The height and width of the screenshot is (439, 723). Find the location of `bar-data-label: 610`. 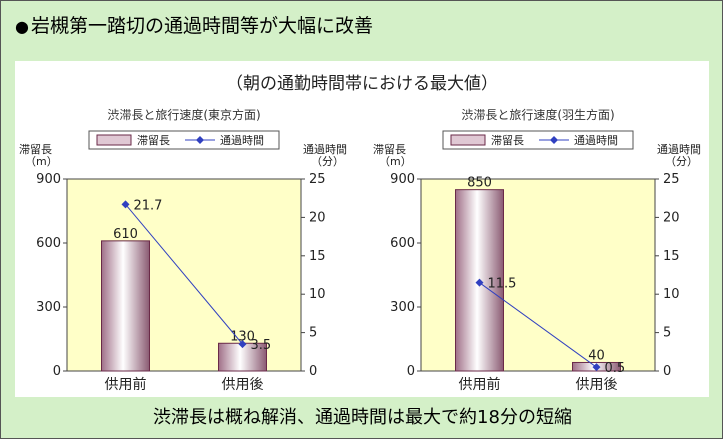

bar-data-label: 610 is located at coordinates (125, 234).